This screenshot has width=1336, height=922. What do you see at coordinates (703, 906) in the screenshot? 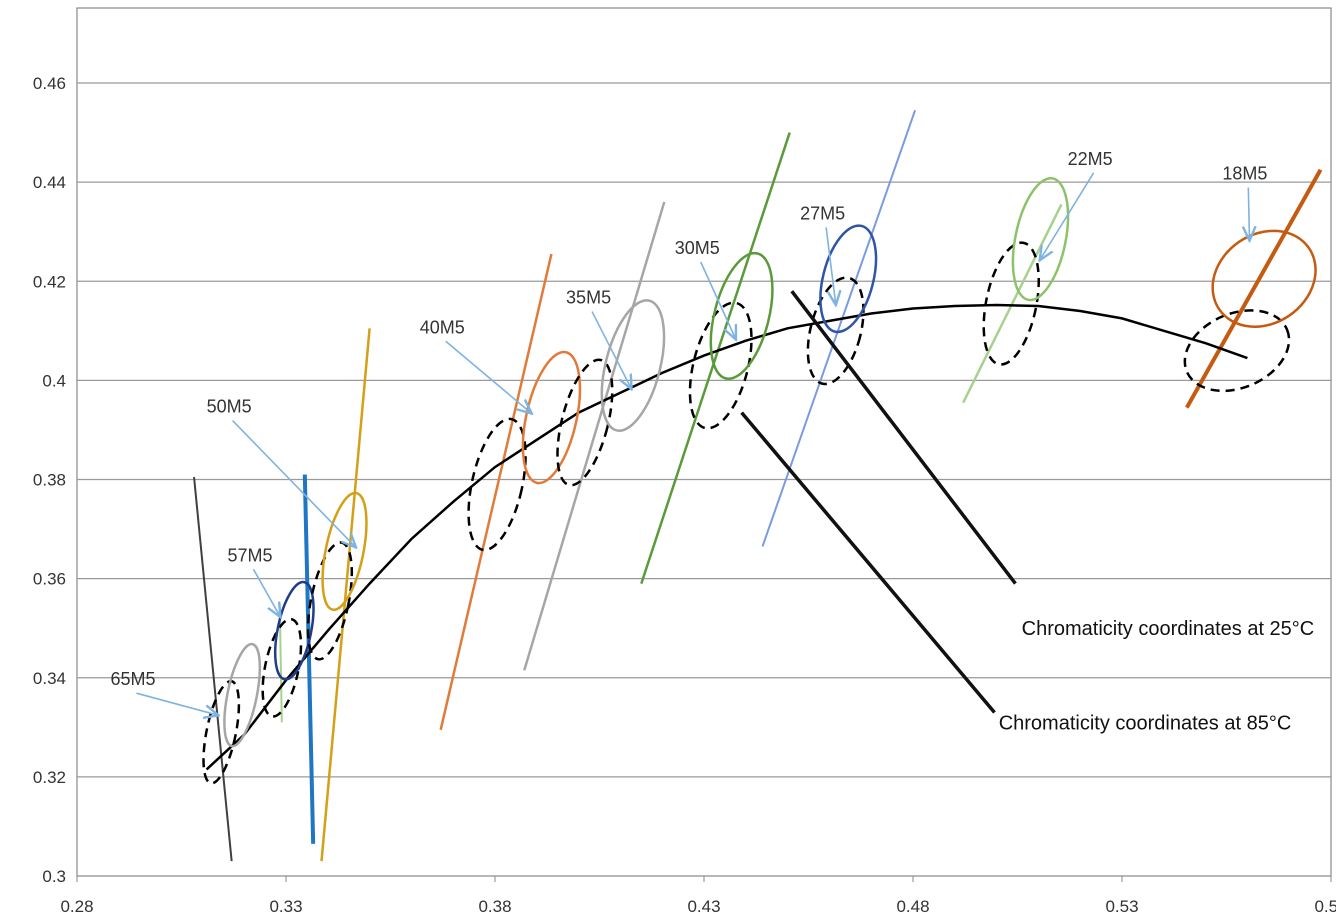
I see `x-tick-label: 0.43` at bounding box center [703, 906].